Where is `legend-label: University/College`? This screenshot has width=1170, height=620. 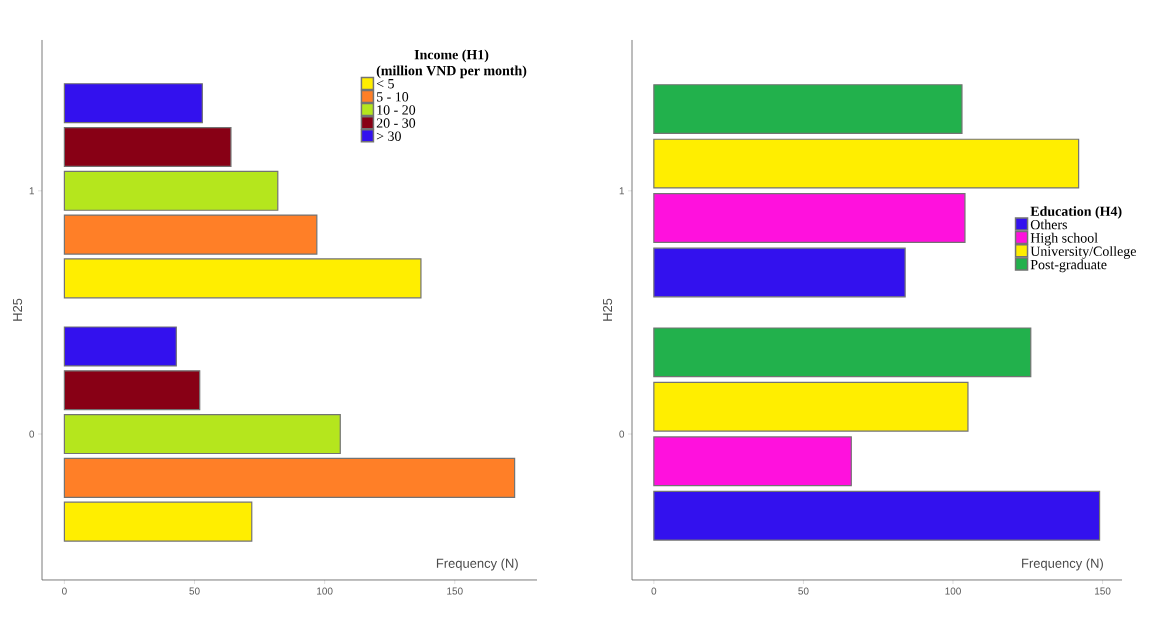 legend-label: University/College is located at coordinates (1083, 252).